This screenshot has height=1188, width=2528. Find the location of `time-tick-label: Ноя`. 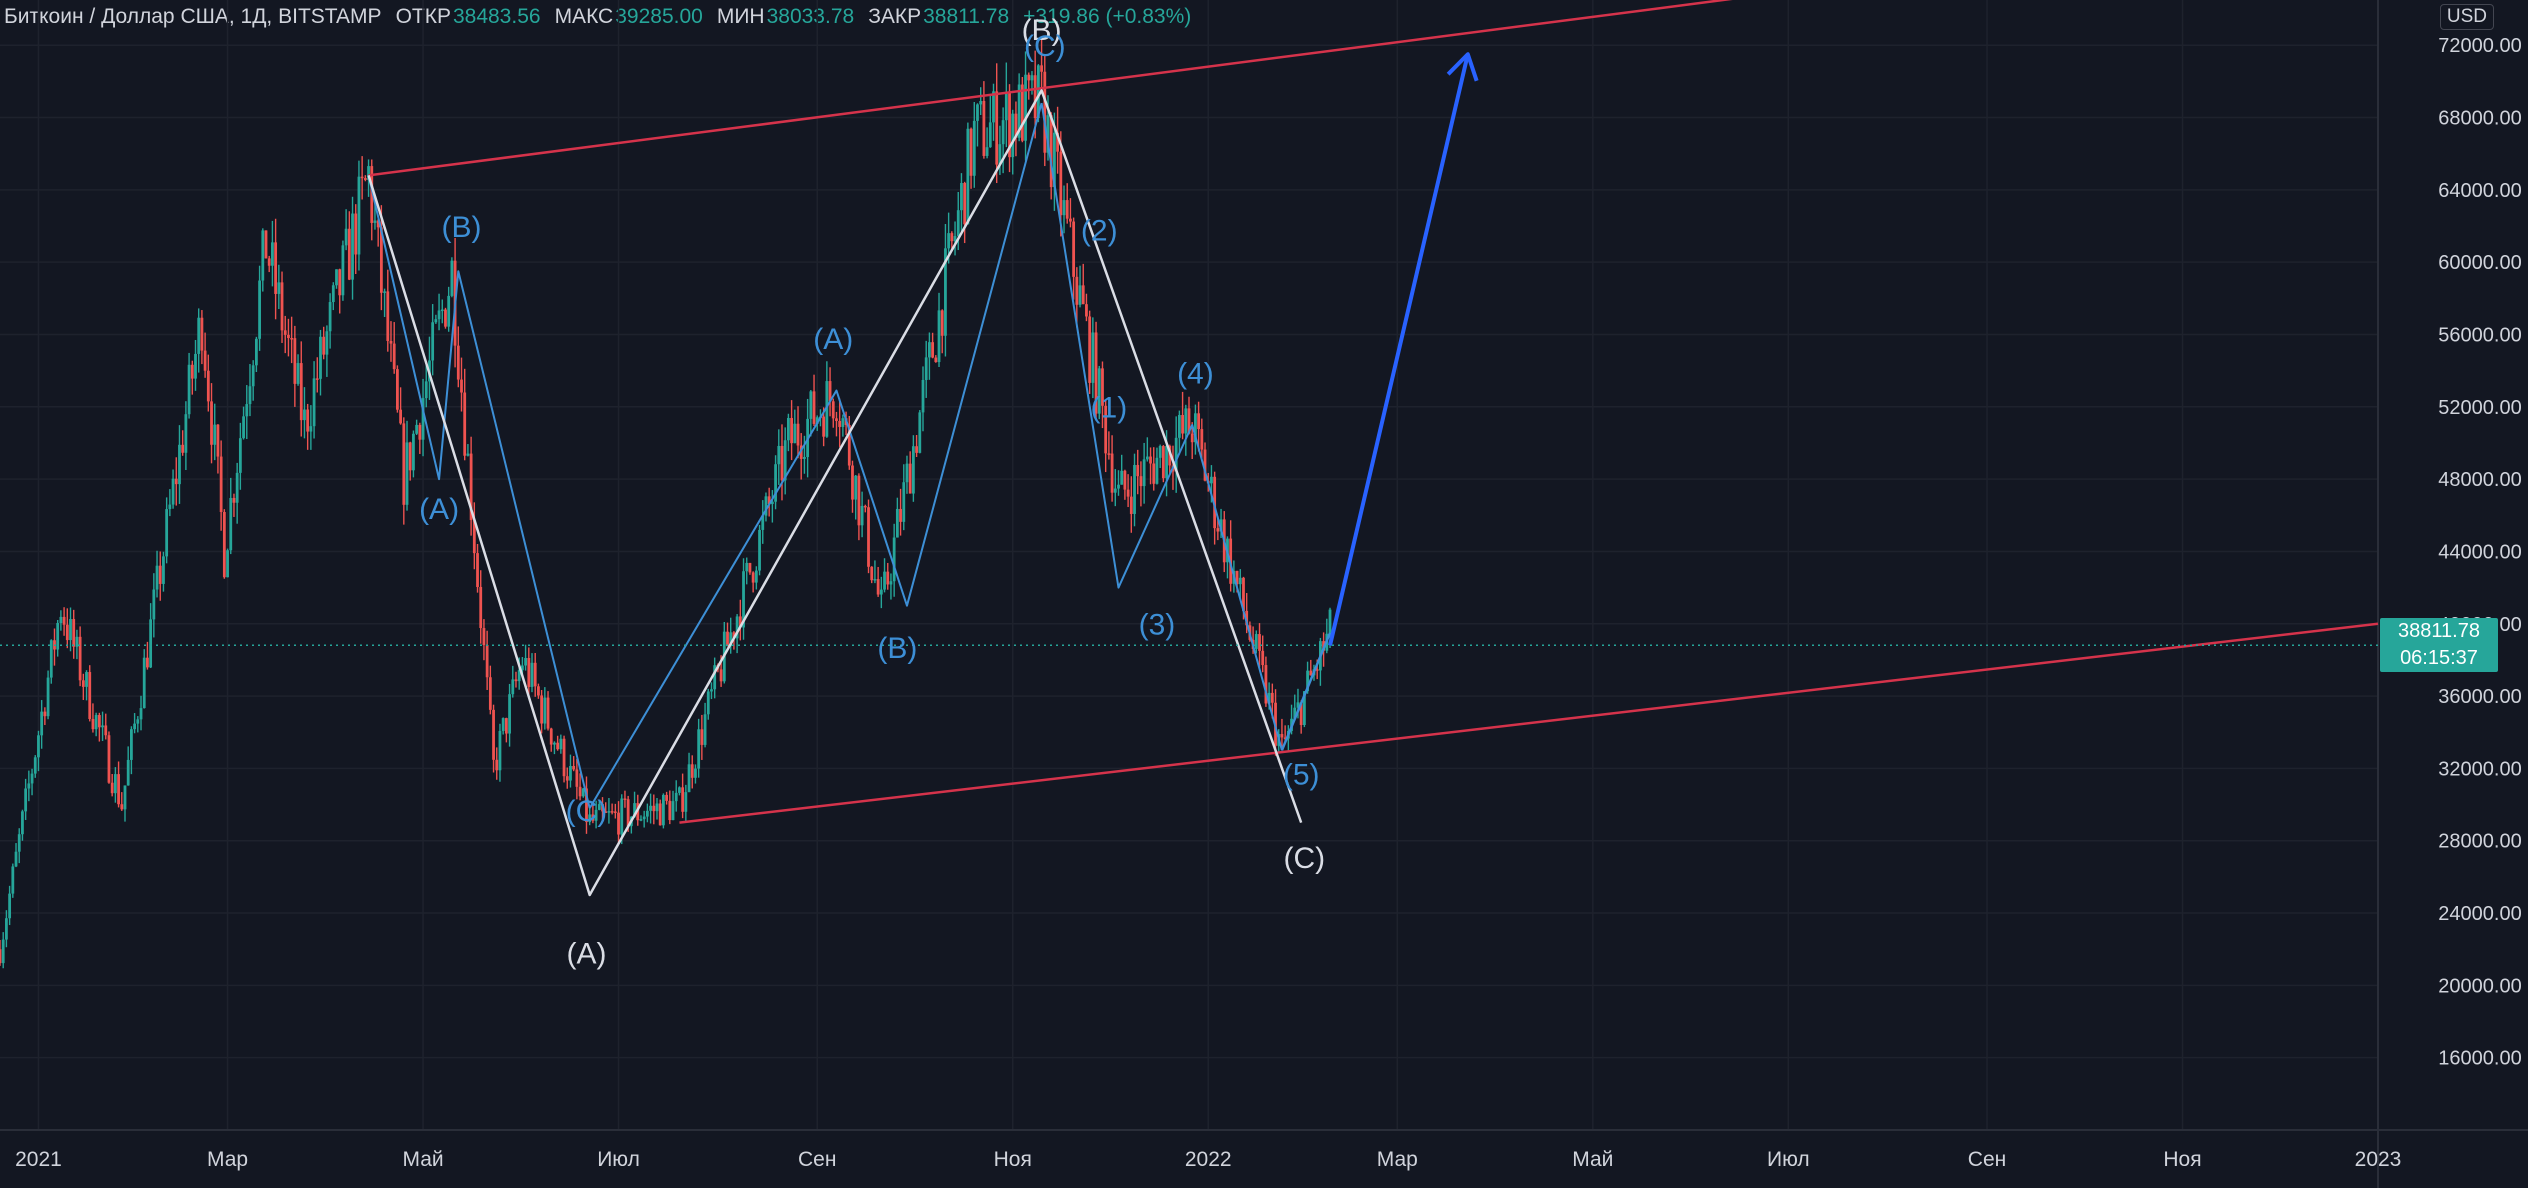

time-tick-label: Ноя is located at coordinates (2182, 1159).